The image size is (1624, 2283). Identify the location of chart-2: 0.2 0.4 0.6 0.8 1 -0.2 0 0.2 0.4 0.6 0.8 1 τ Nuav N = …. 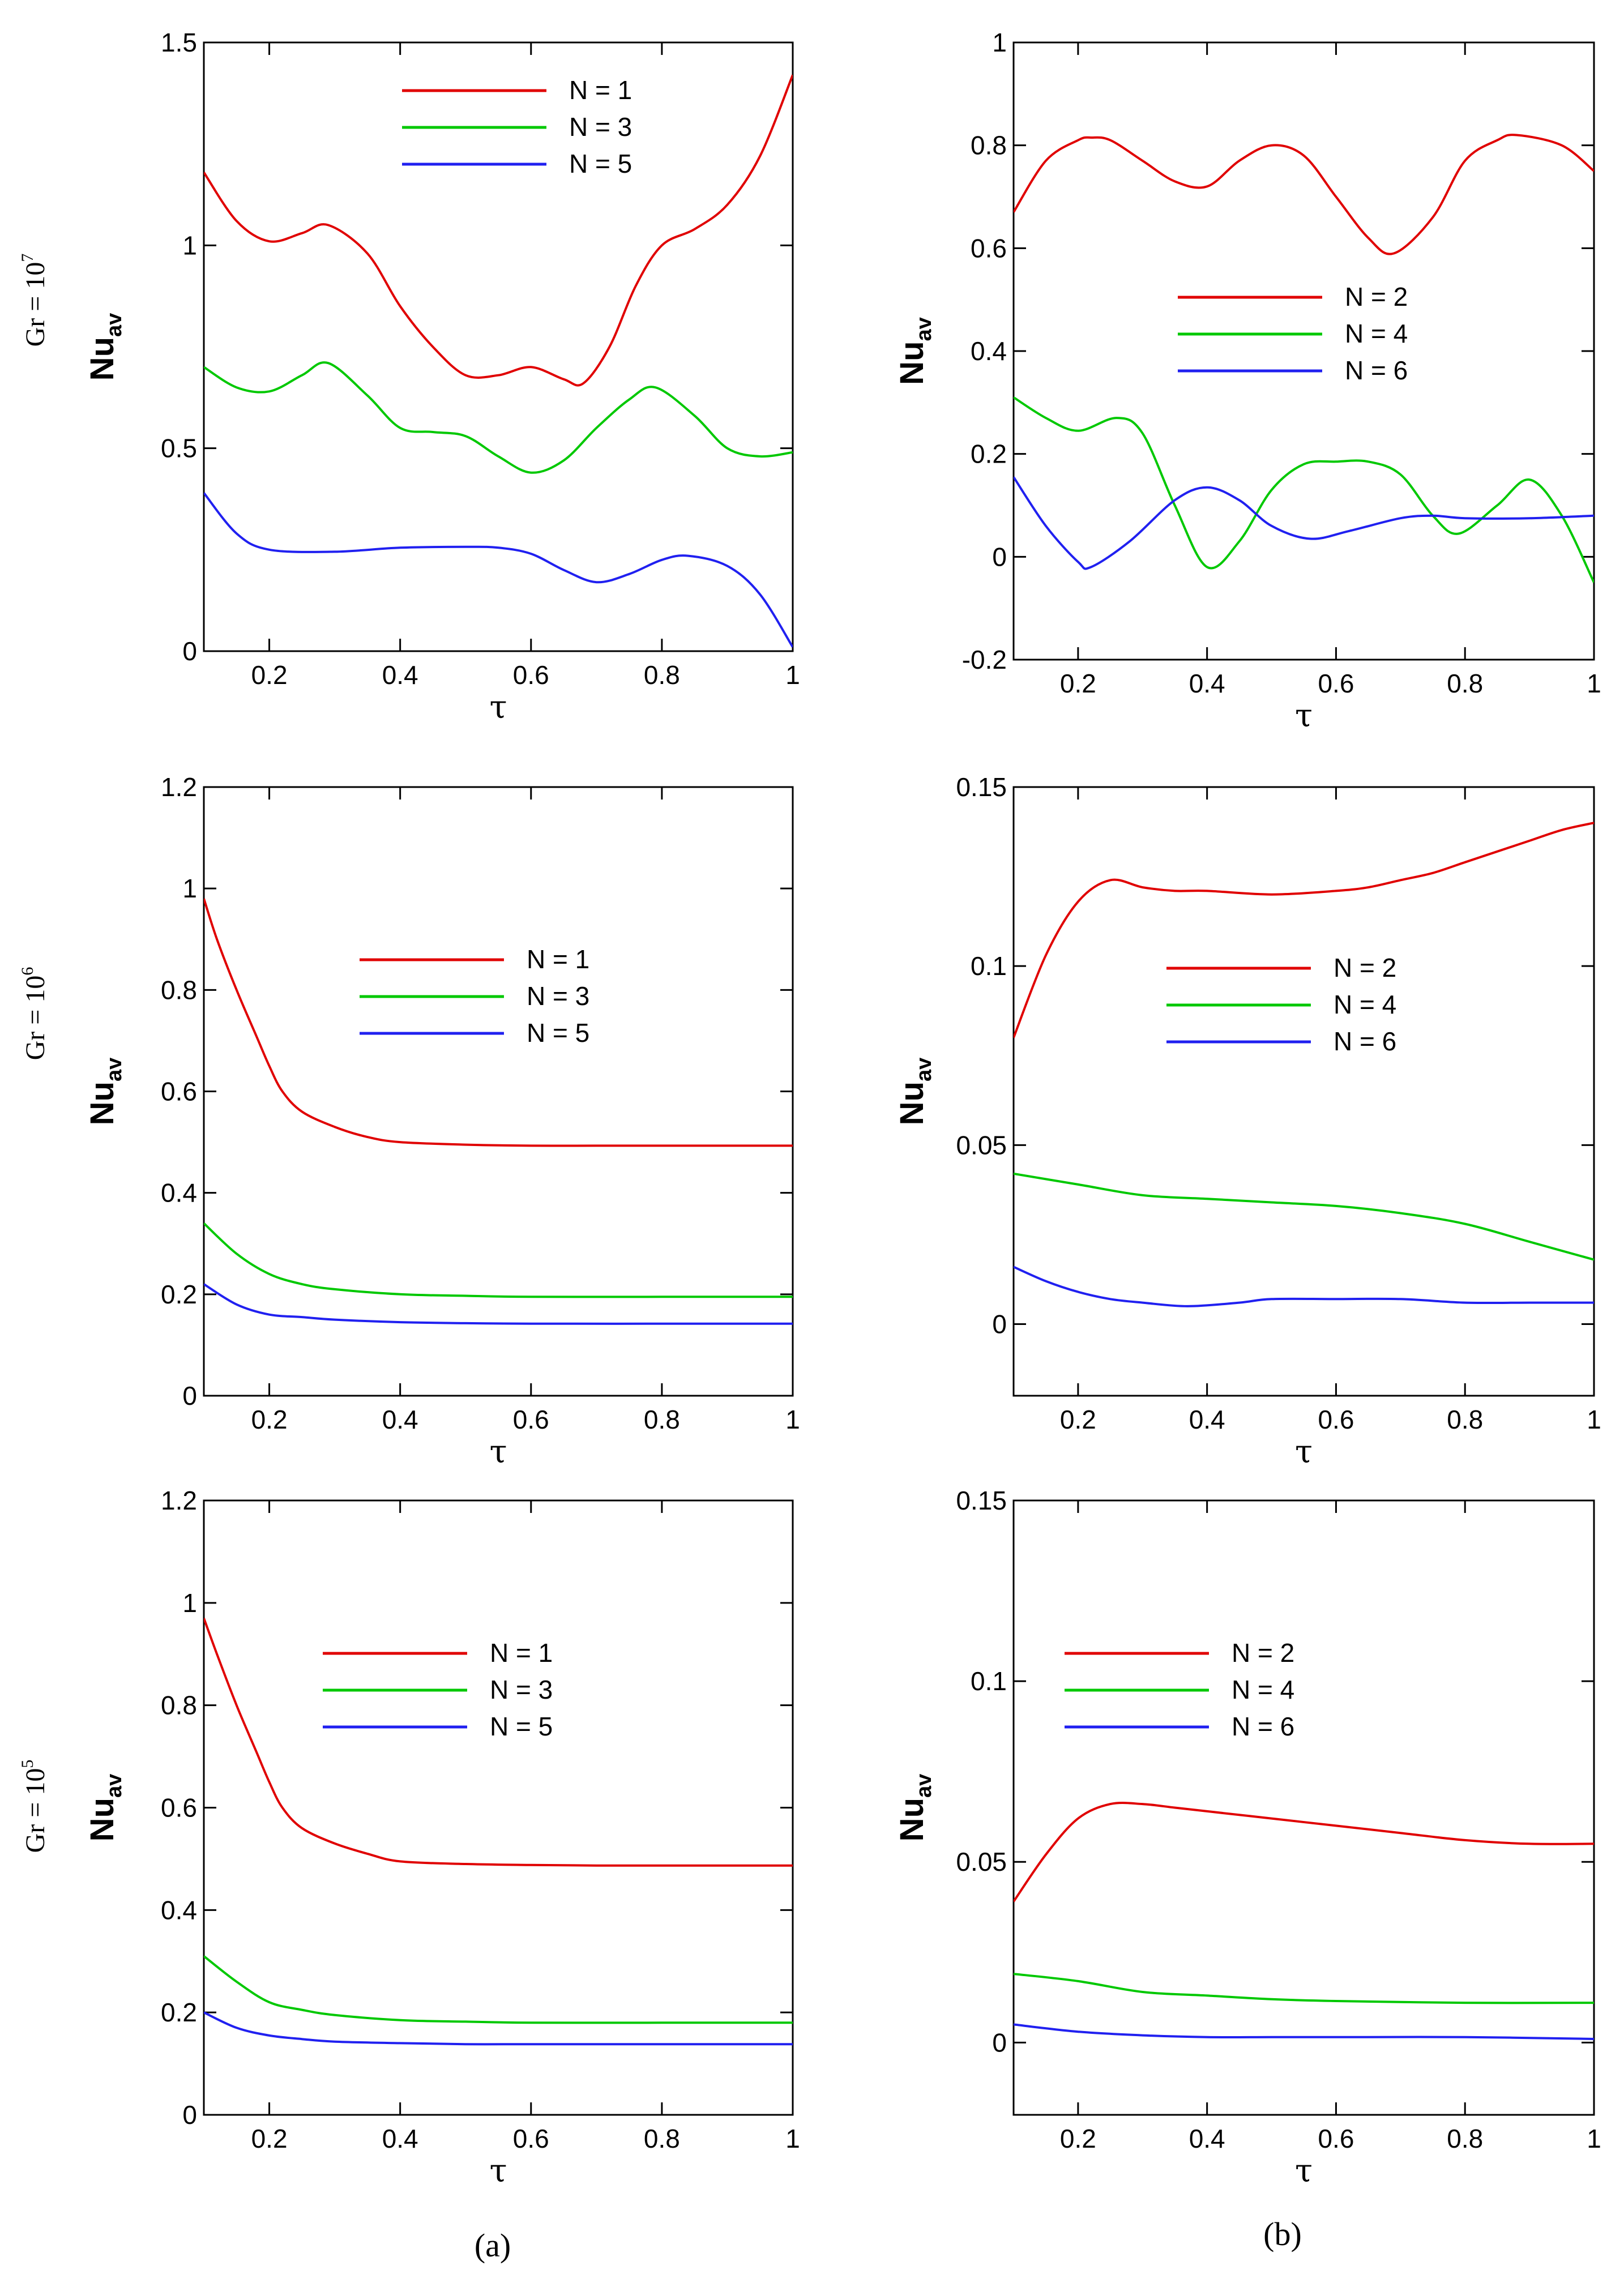
(1247, 381).